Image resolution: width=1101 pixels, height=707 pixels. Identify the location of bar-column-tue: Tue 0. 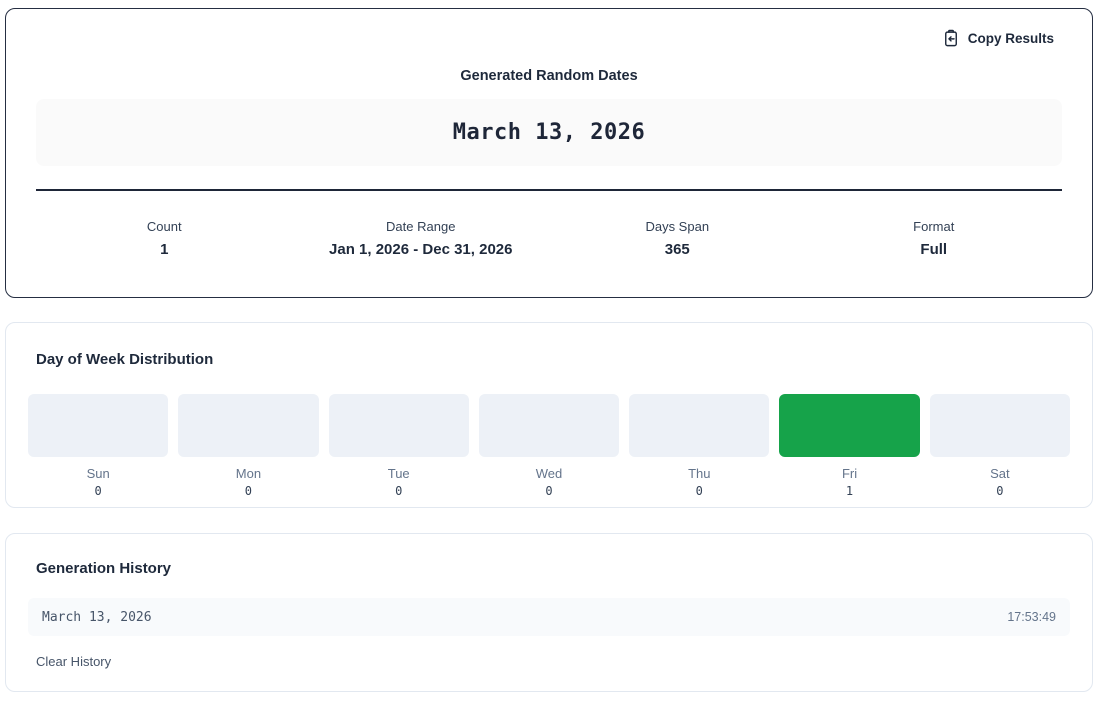
(398, 446).